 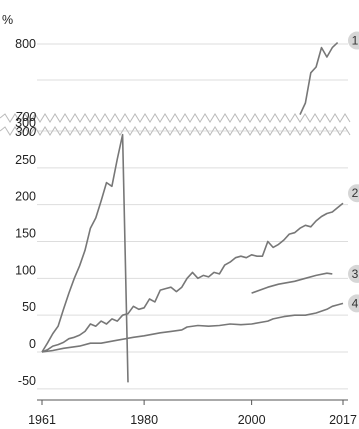 What do you see at coordinates (25, 44) in the screenshot?
I see `y-tick-label-800: 800` at bounding box center [25, 44].